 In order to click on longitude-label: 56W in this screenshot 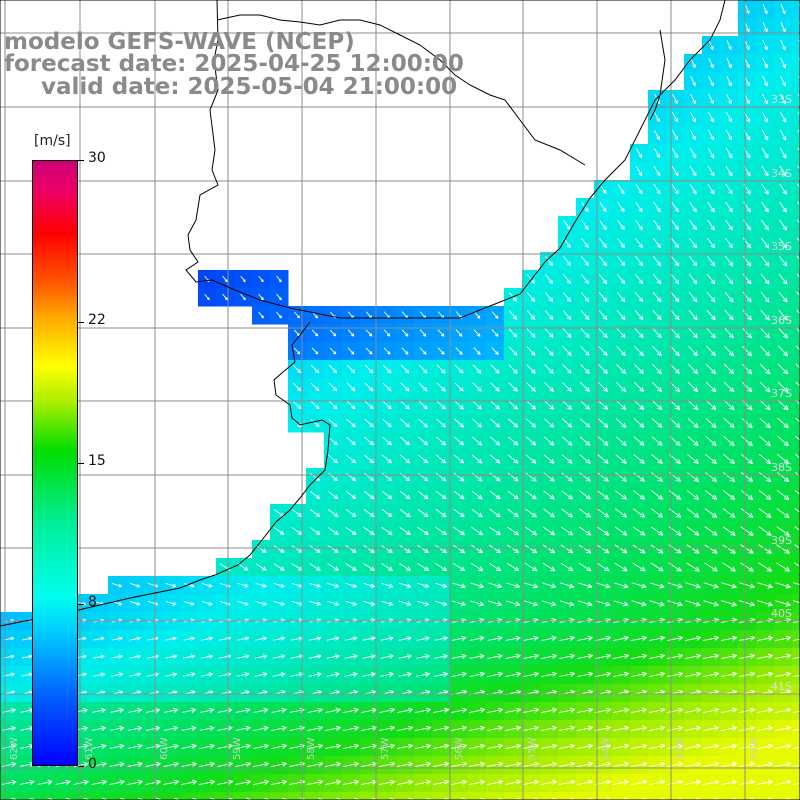, I will do `click(459, 748)`.